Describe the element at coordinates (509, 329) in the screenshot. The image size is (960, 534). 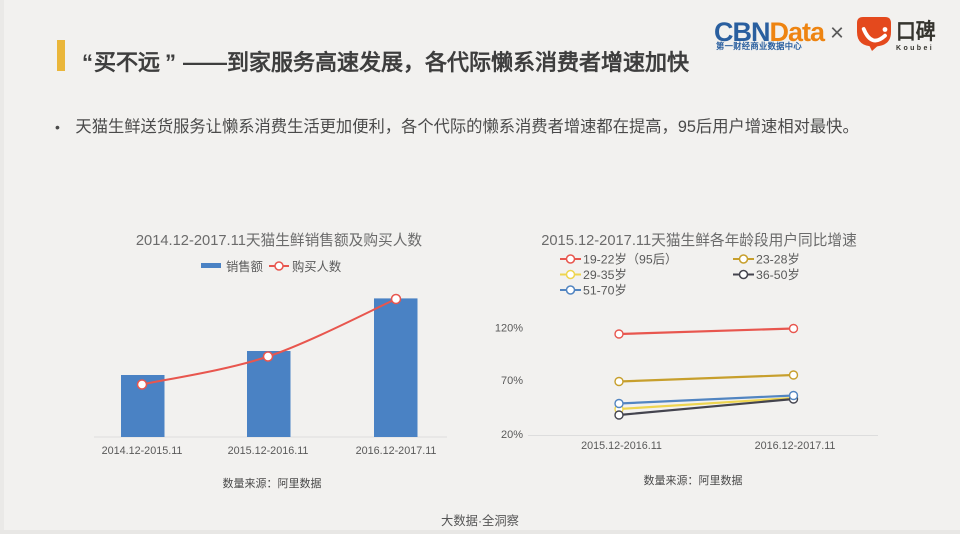
I see `svg-text: 120%` at that location.